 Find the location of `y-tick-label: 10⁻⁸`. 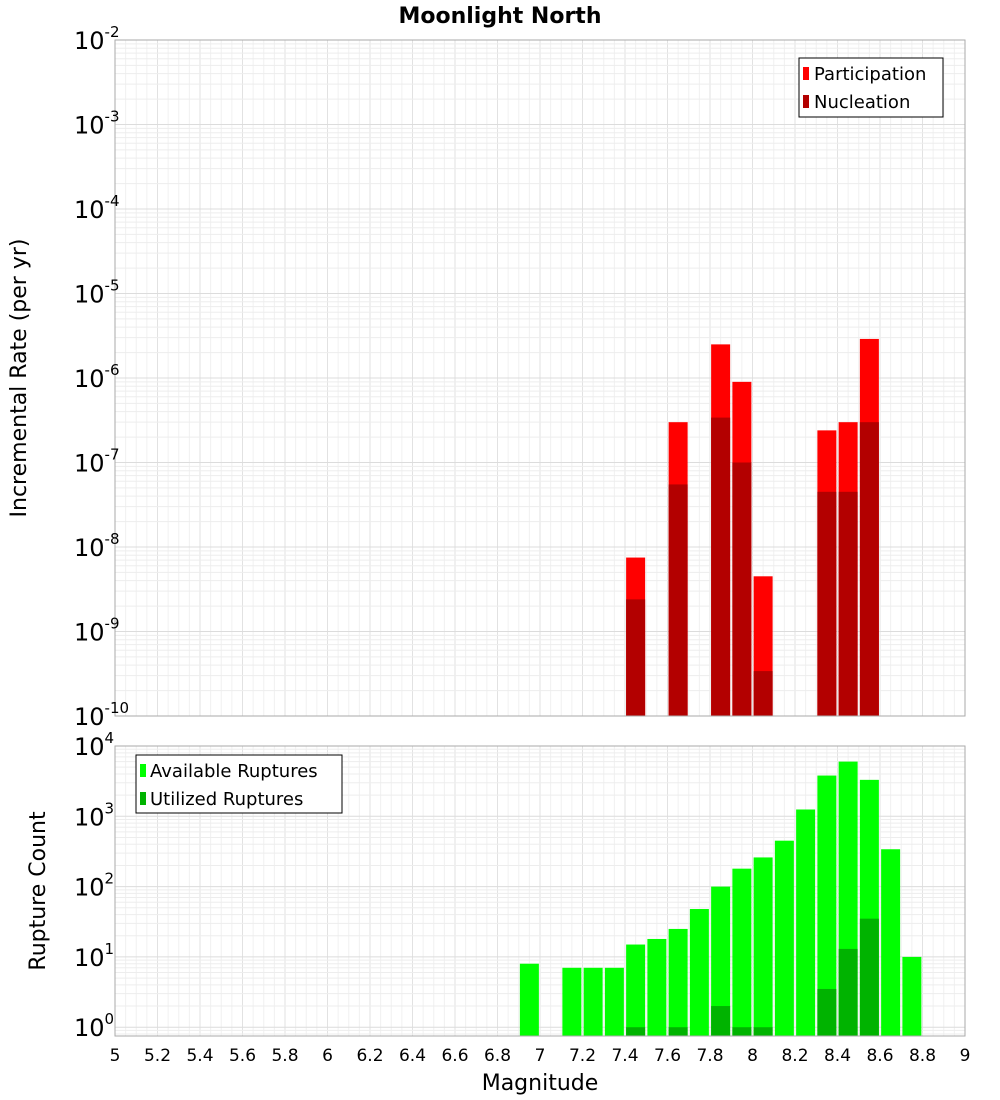

y-tick-label: 10⁻⁸ is located at coordinates (97, 546).